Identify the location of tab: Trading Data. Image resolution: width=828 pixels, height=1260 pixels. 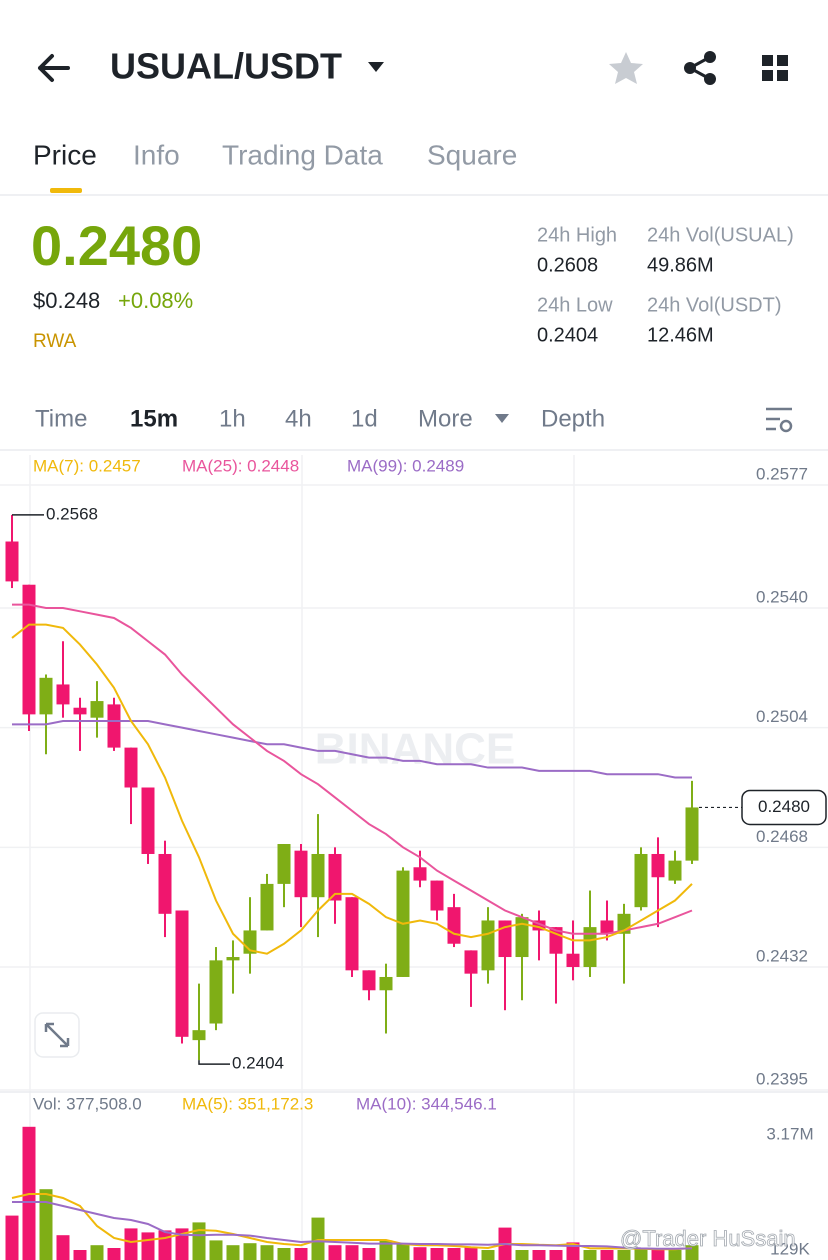
(302, 154).